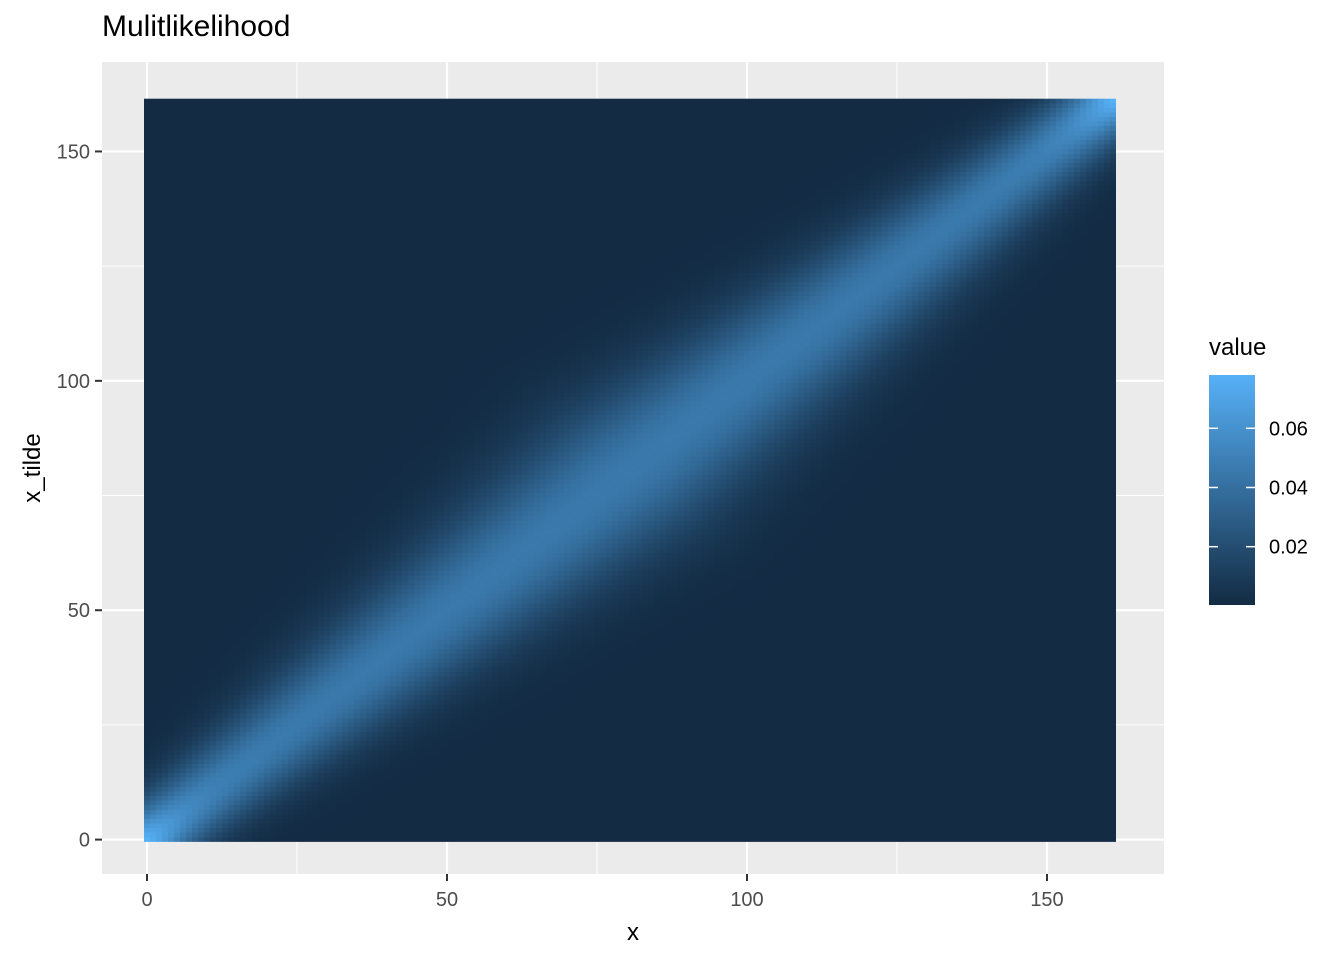 The width and height of the screenshot is (1344, 960). I want to click on legend-title: value, so click(1237, 347).